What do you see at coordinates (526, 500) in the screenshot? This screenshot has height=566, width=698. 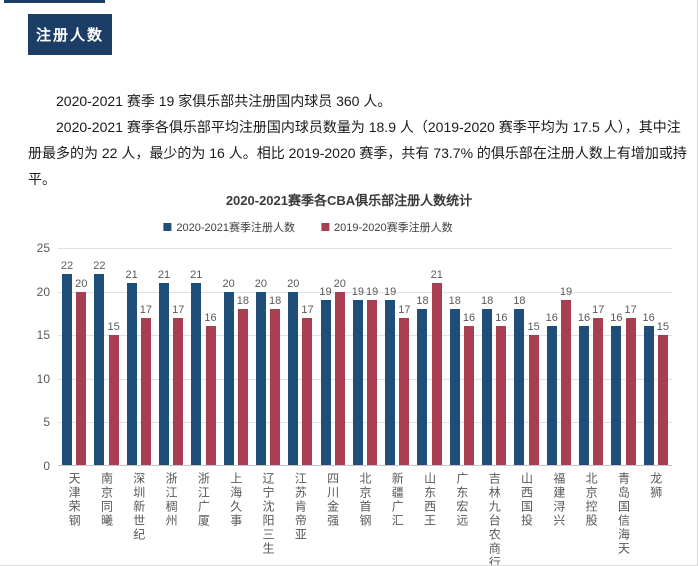 I see `club-name-label: 山西国投` at bounding box center [526, 500].